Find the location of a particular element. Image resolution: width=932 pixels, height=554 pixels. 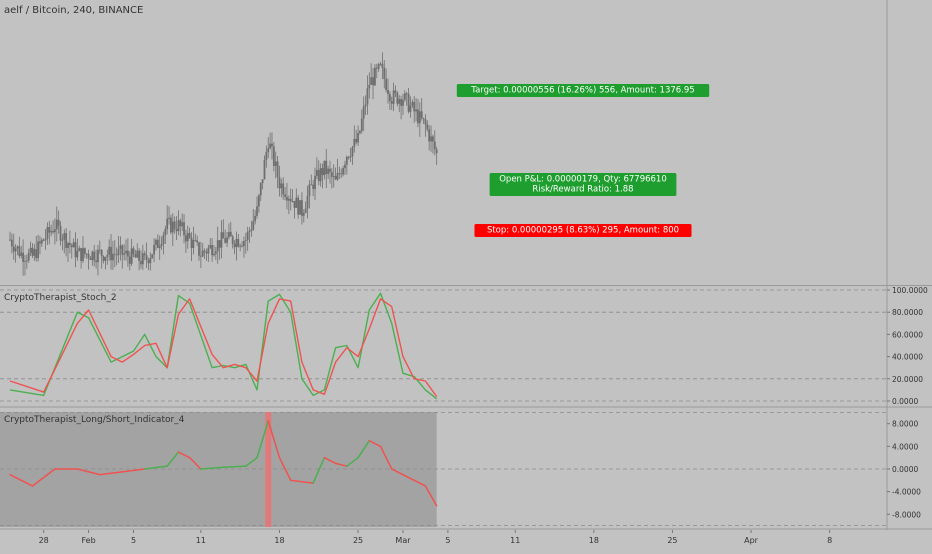

longshort-indicator-title: CryptoTherapist_Long/Short_Indicator_4 is located at coordinates (94, 420).